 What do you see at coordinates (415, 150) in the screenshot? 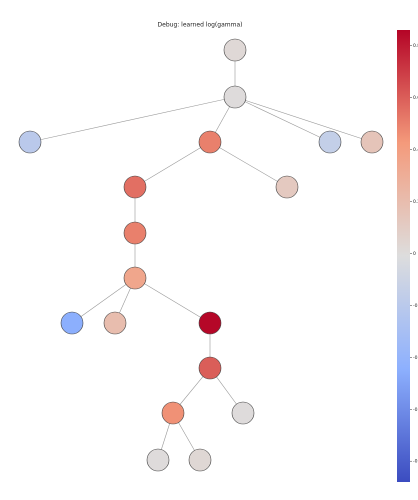
I see `colorbar-tick-label: 0.4` at bounding box center [415, 150].